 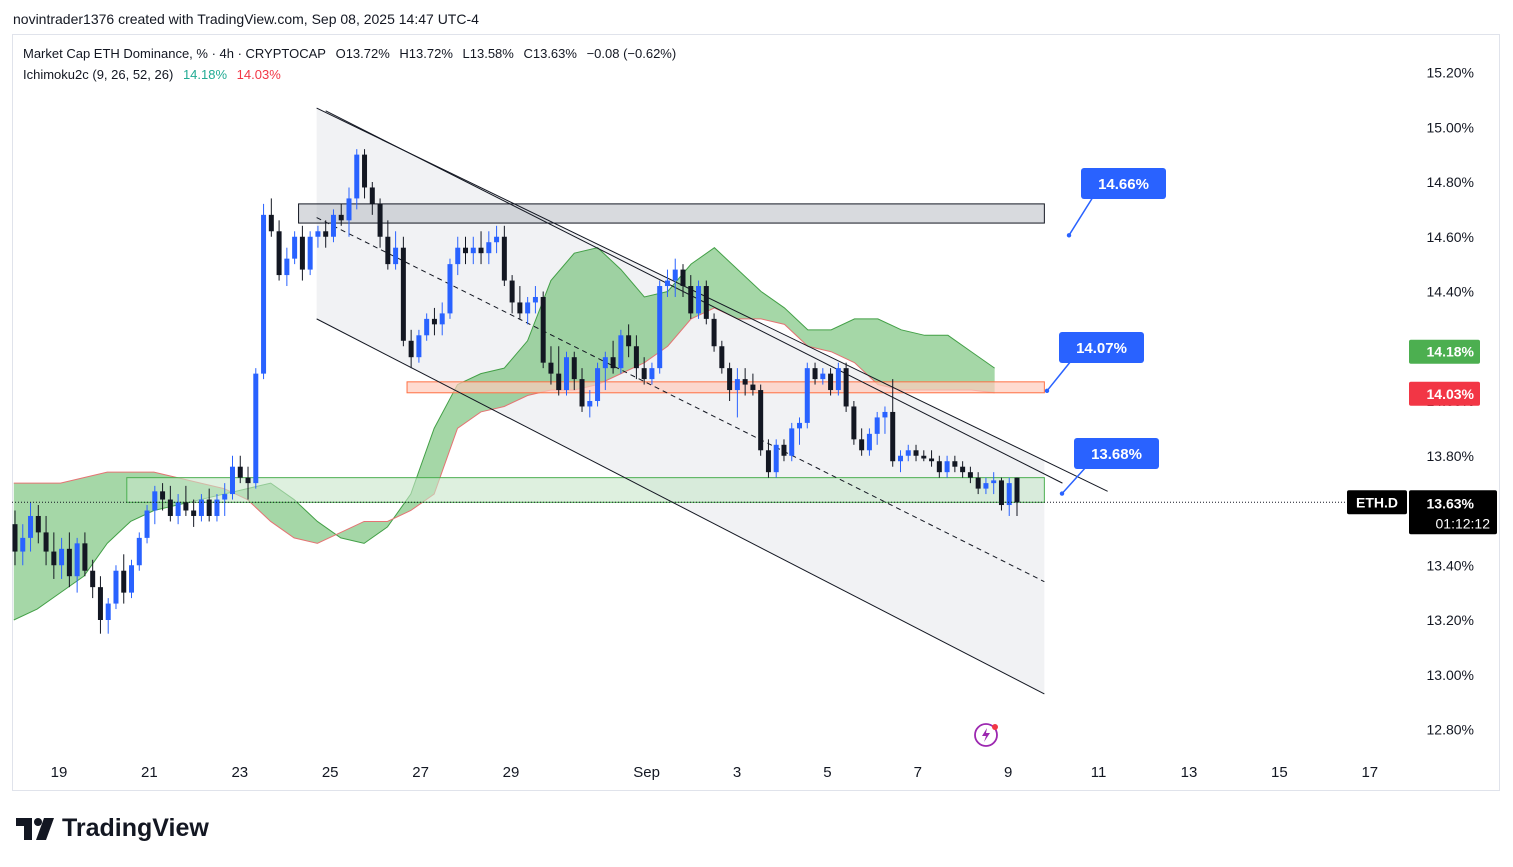 What do you see at coordinates (737, 772) in the screenshot?
I see `x-tick-label: 3` at bounding box center [737, 772].